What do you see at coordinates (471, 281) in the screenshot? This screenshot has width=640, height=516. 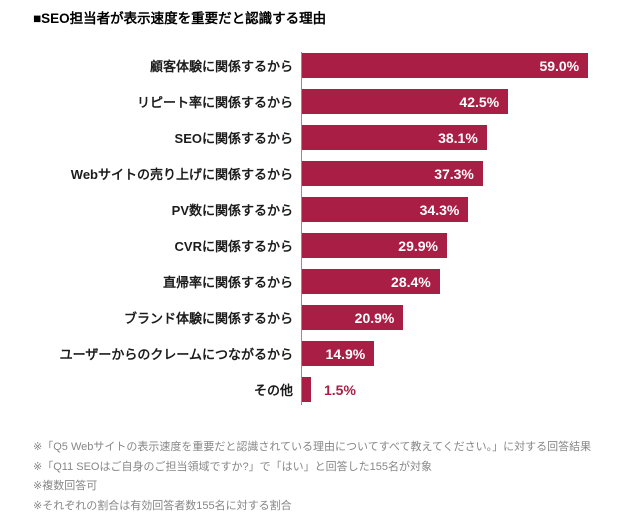 I see `bar-zone: 28.4%` at bounding box center [471, 281].